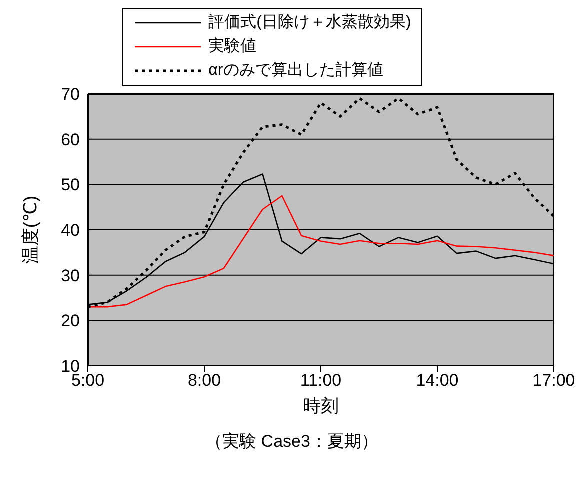 Image resolution: width=584 pixels, height=479 pixels. I want to click on y-tick-label: 70, so click(70, 94).